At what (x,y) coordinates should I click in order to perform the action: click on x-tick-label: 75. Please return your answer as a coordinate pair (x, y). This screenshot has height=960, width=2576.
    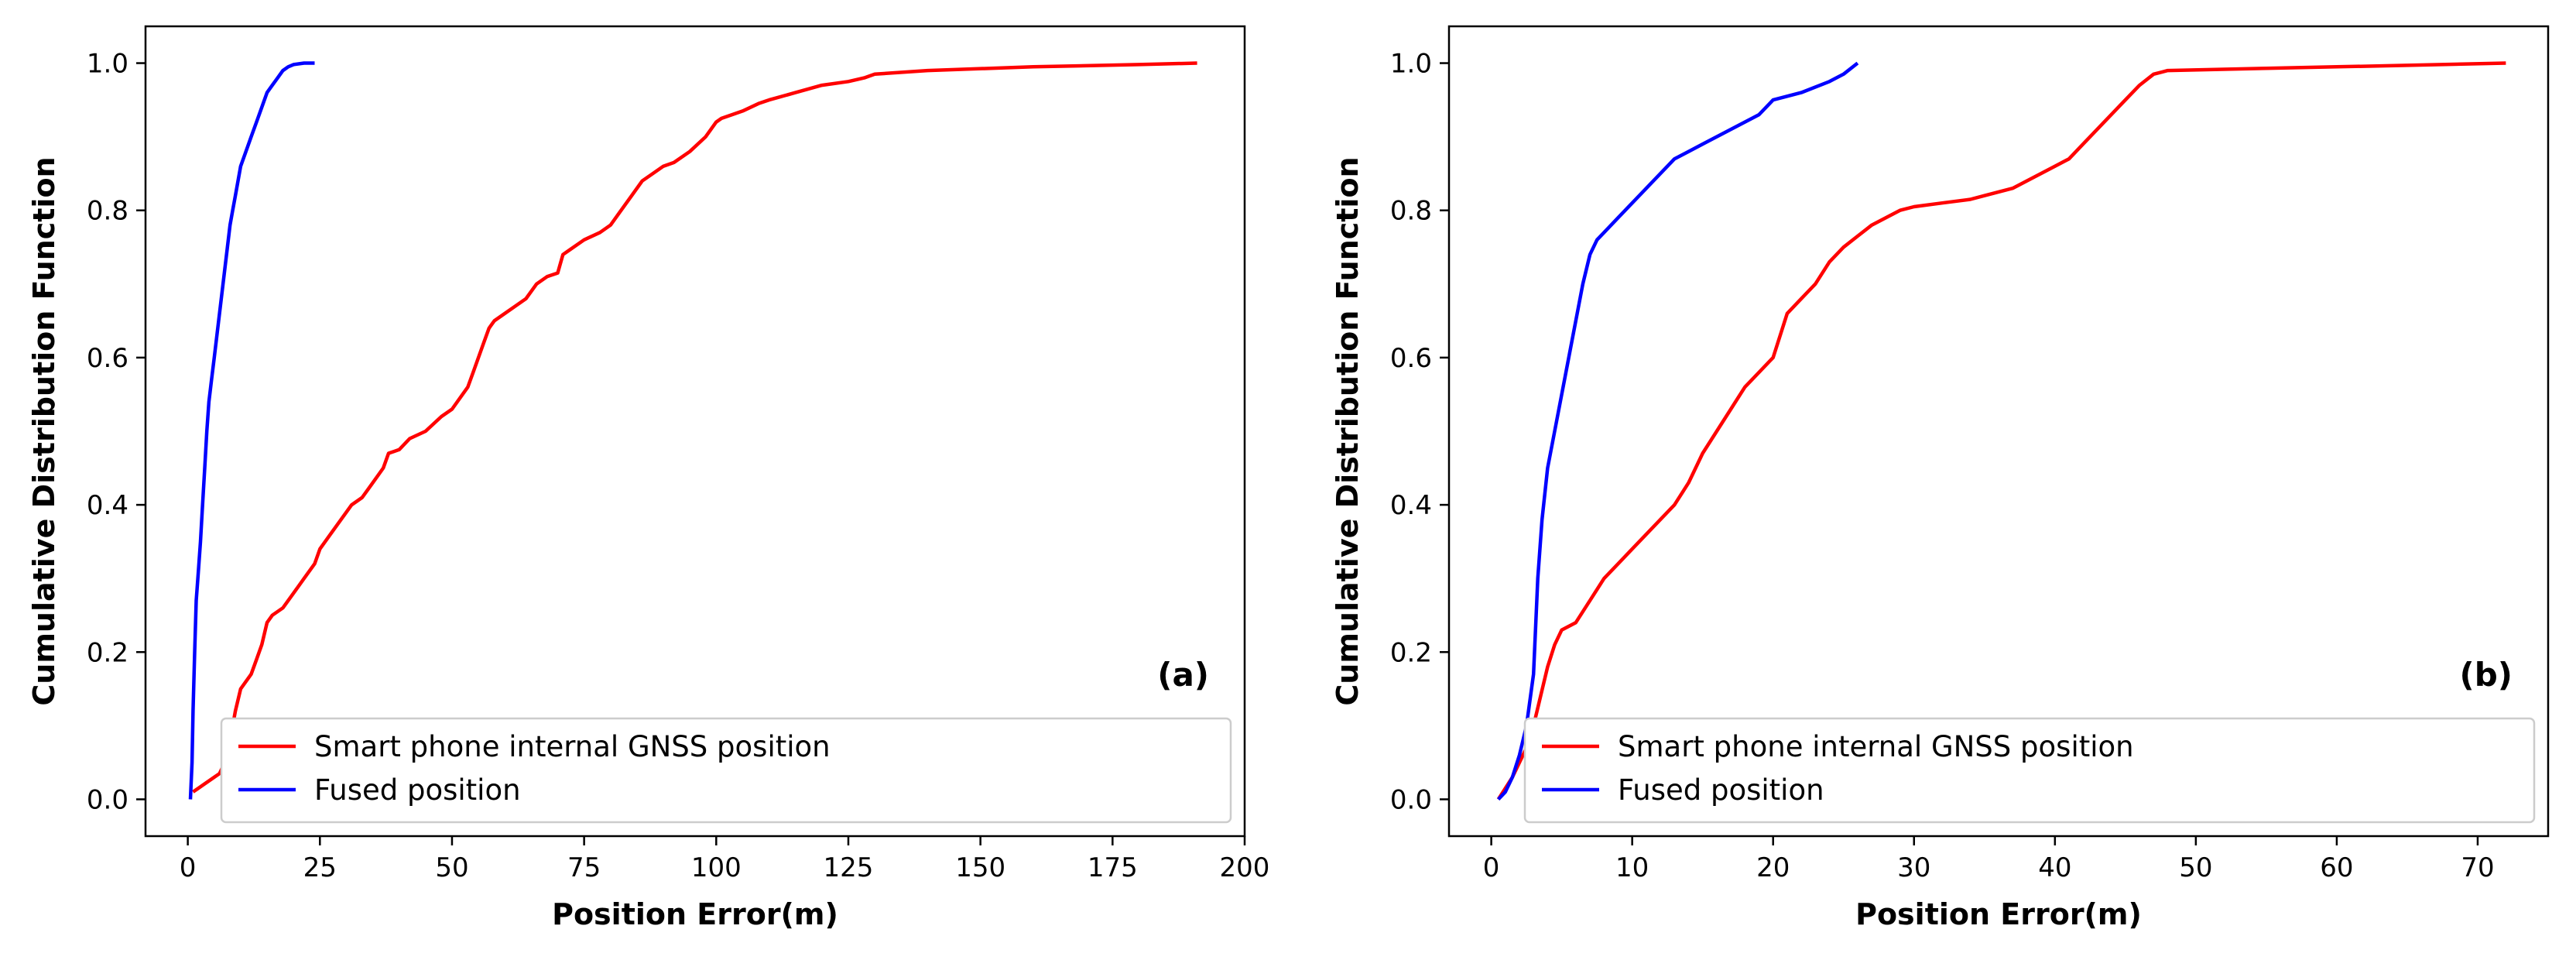
    Looking at the image, I should click on (584, 868).